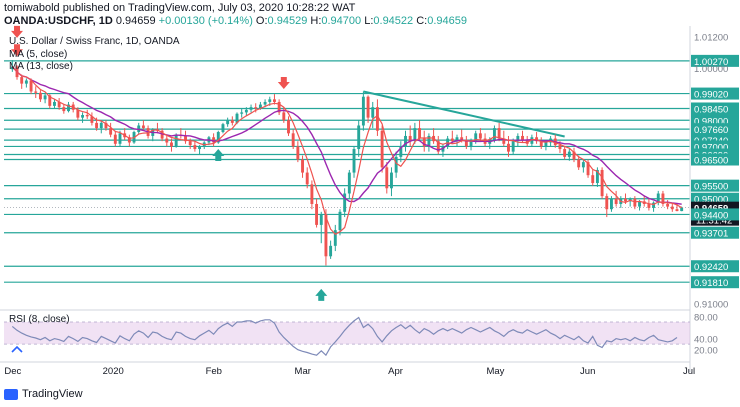 The image size is (740, 407). Describe the element at coordinates (714, 221) in the screenshot. I see `countdown-label: 11:31:42` at that location.